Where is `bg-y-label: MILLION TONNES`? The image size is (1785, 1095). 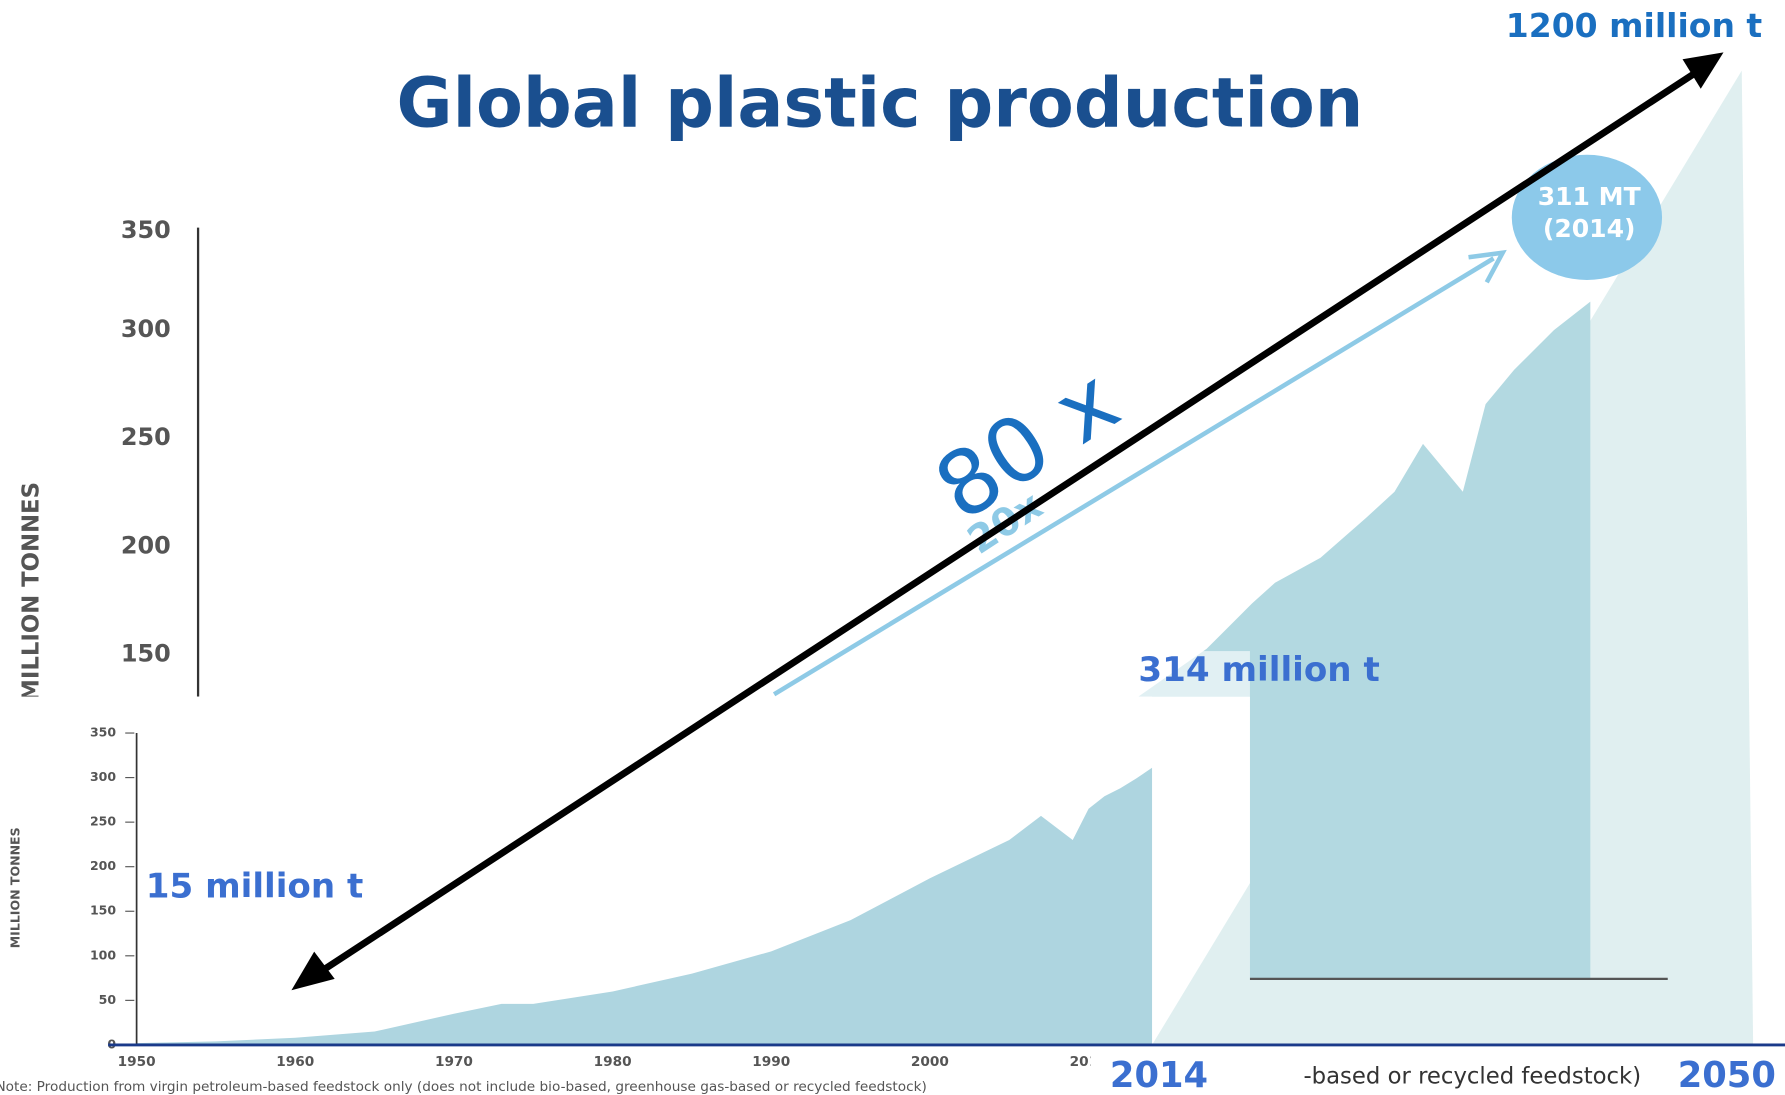
bg-y-label: MILLION TONNES is located at coordinates (31, 592).